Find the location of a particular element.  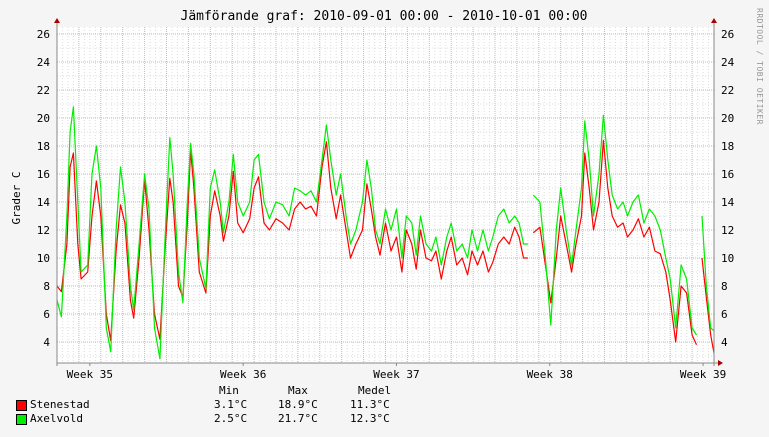

y-tick-label: 18 is located at coordinates (43, 146).